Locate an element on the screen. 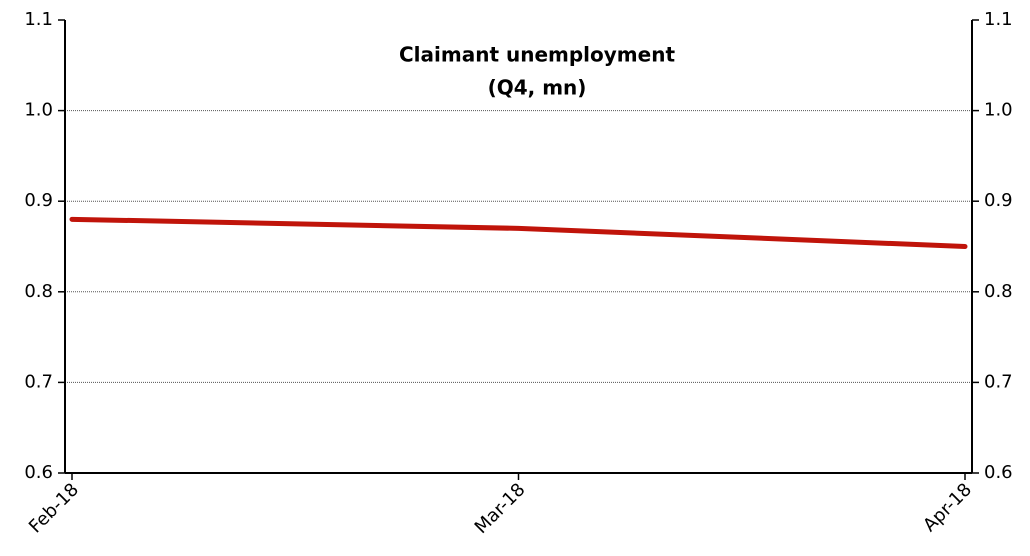  chart-subtitle: (Q4, mn) is located at coordinates (537, 88).